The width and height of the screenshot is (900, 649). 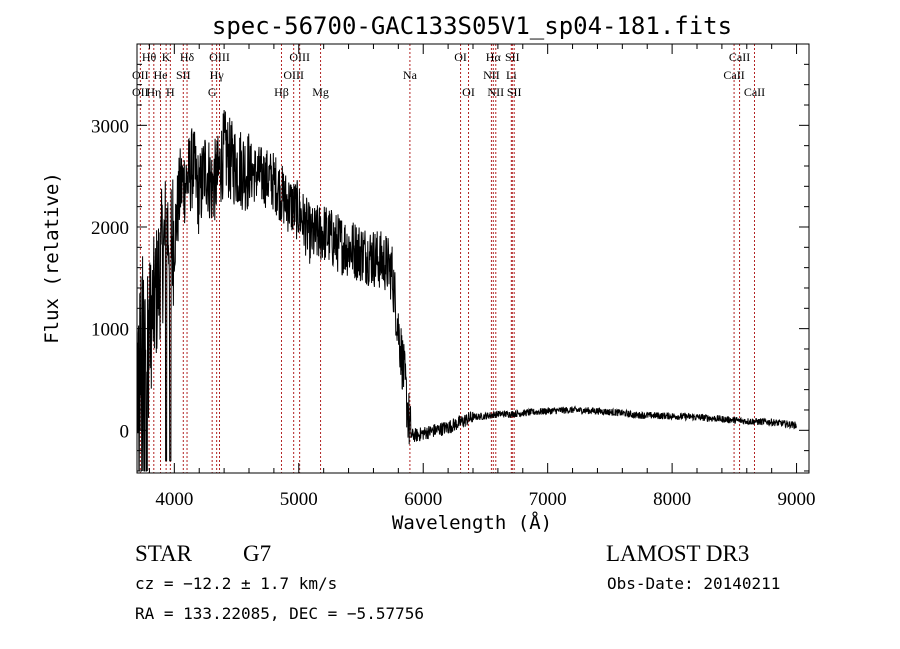 What do you see at coordinates (281, 92) in the screenshot?
I see `line-label: Hβ` at bounding box center [281, 92].